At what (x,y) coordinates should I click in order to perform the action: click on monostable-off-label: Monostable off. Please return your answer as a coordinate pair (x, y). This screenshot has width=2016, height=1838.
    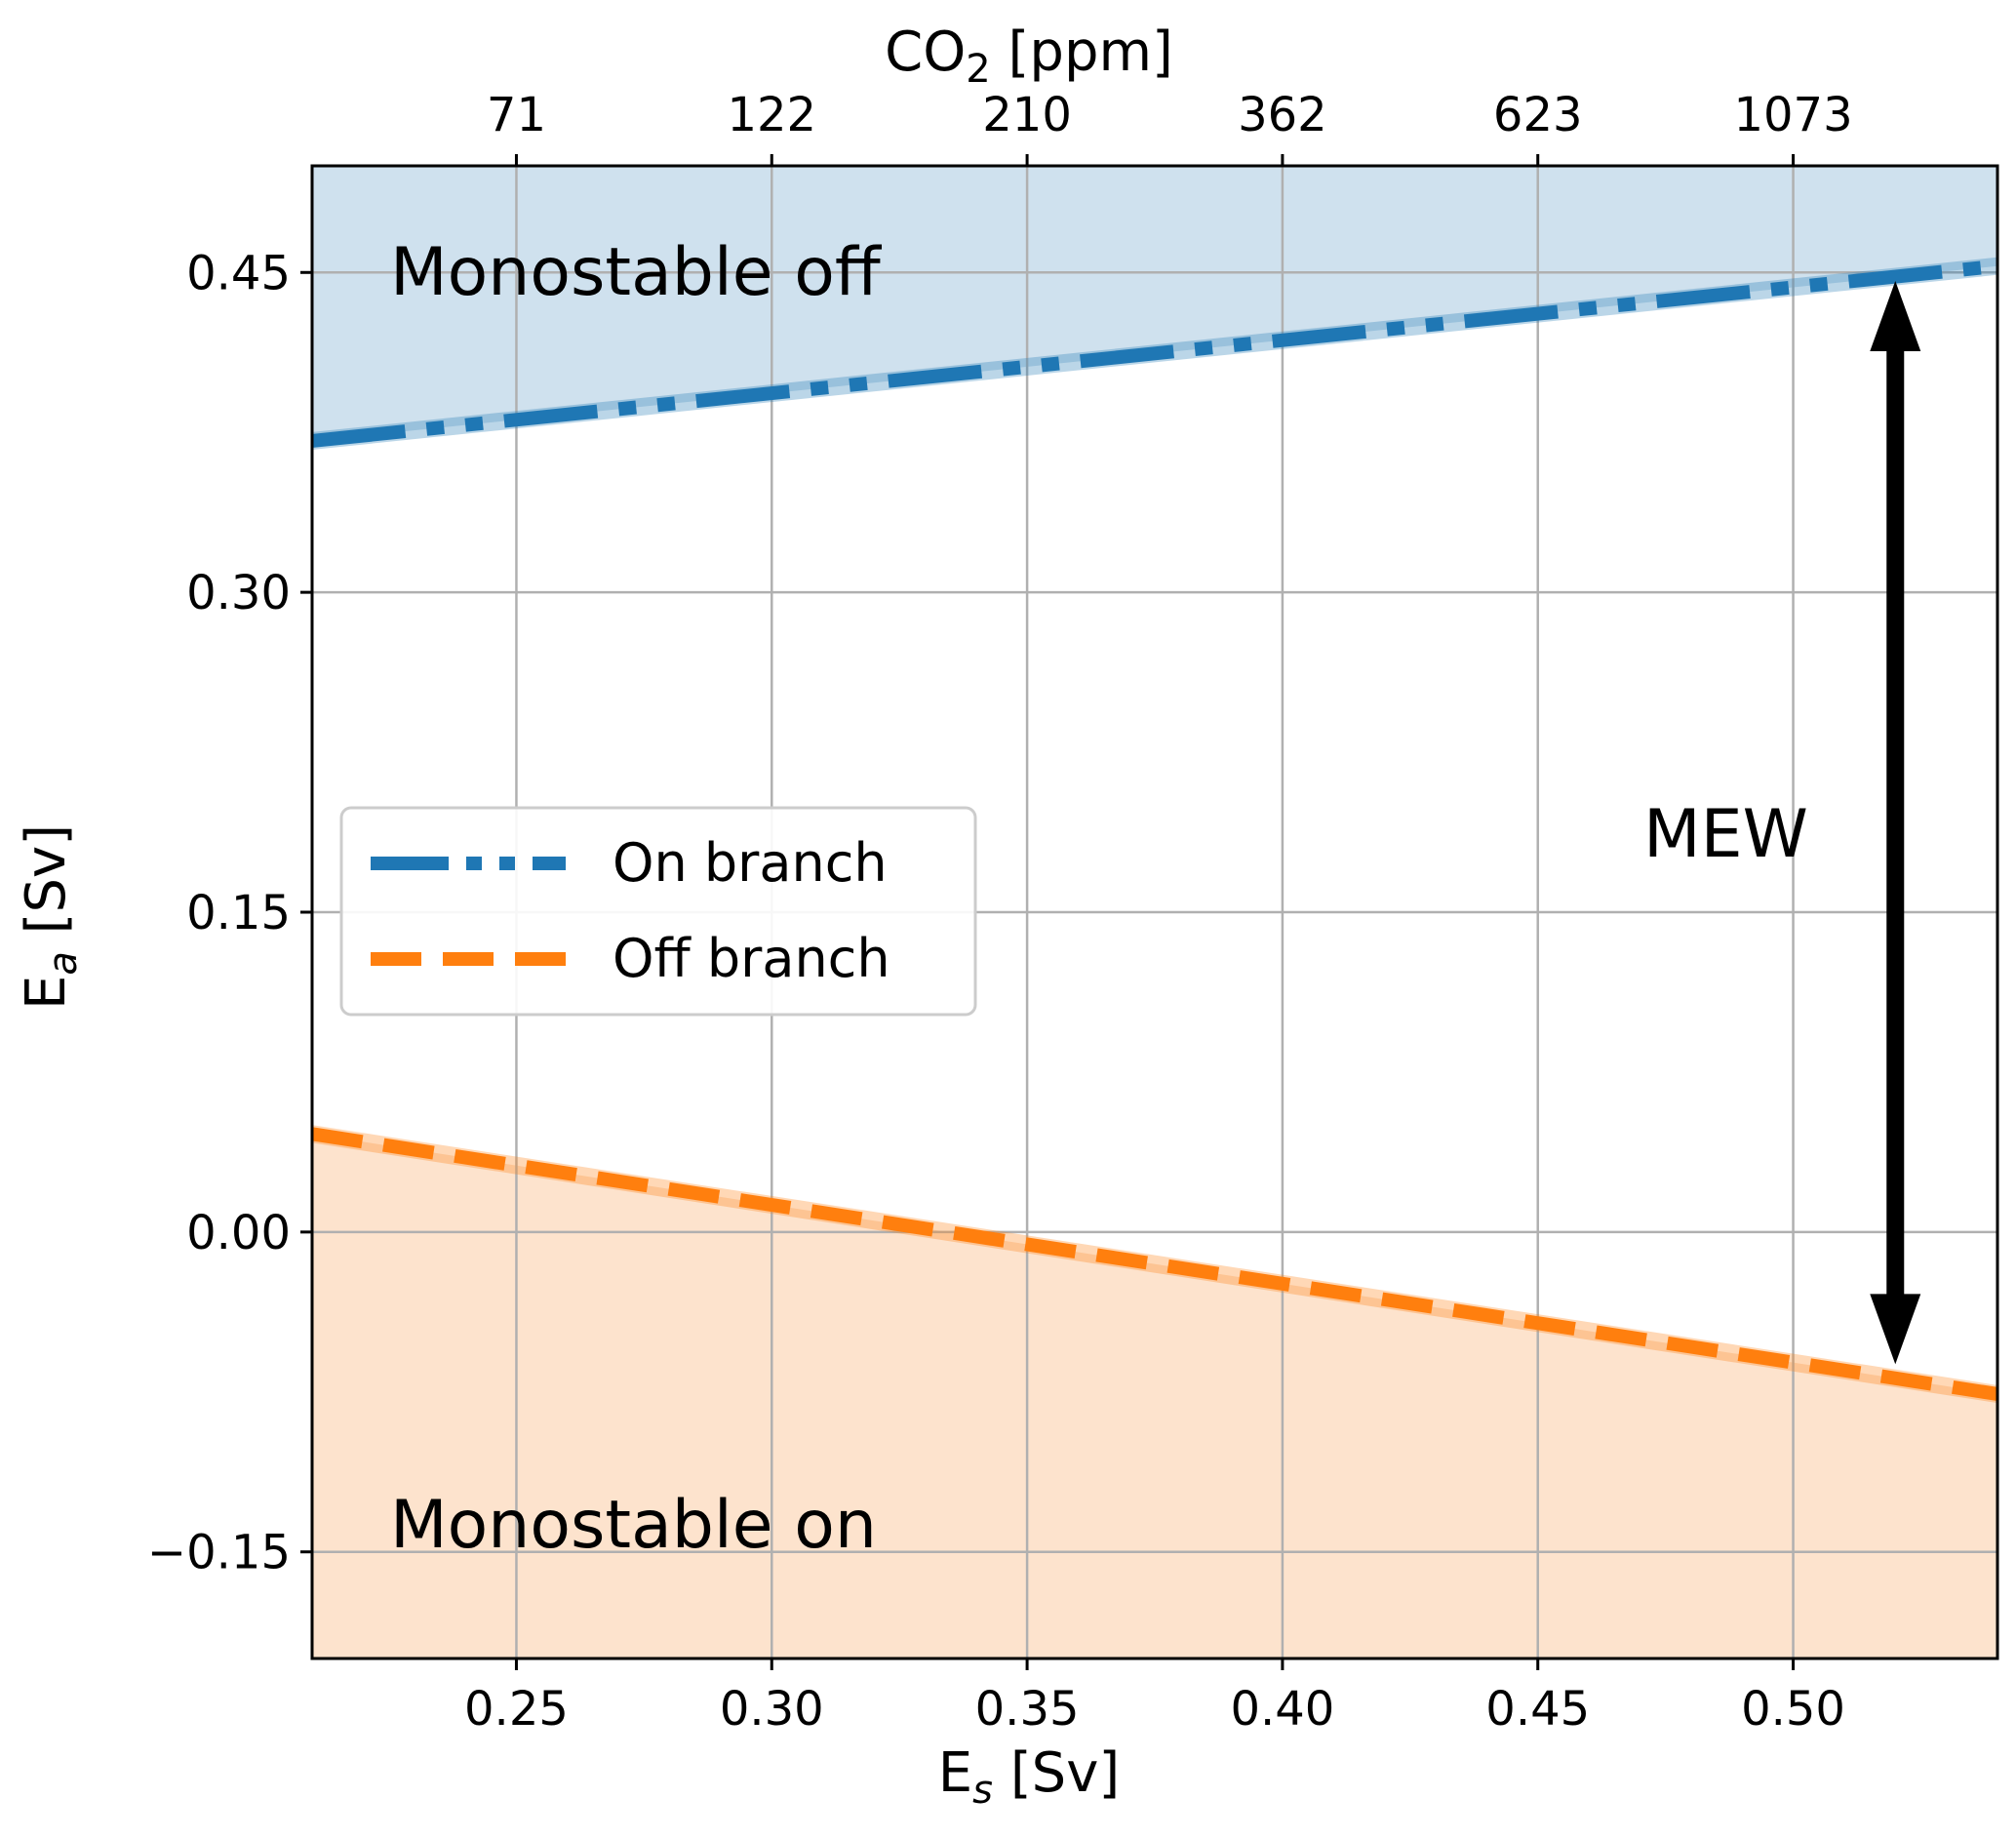
    Looking at the image, I should click on (636, 272).